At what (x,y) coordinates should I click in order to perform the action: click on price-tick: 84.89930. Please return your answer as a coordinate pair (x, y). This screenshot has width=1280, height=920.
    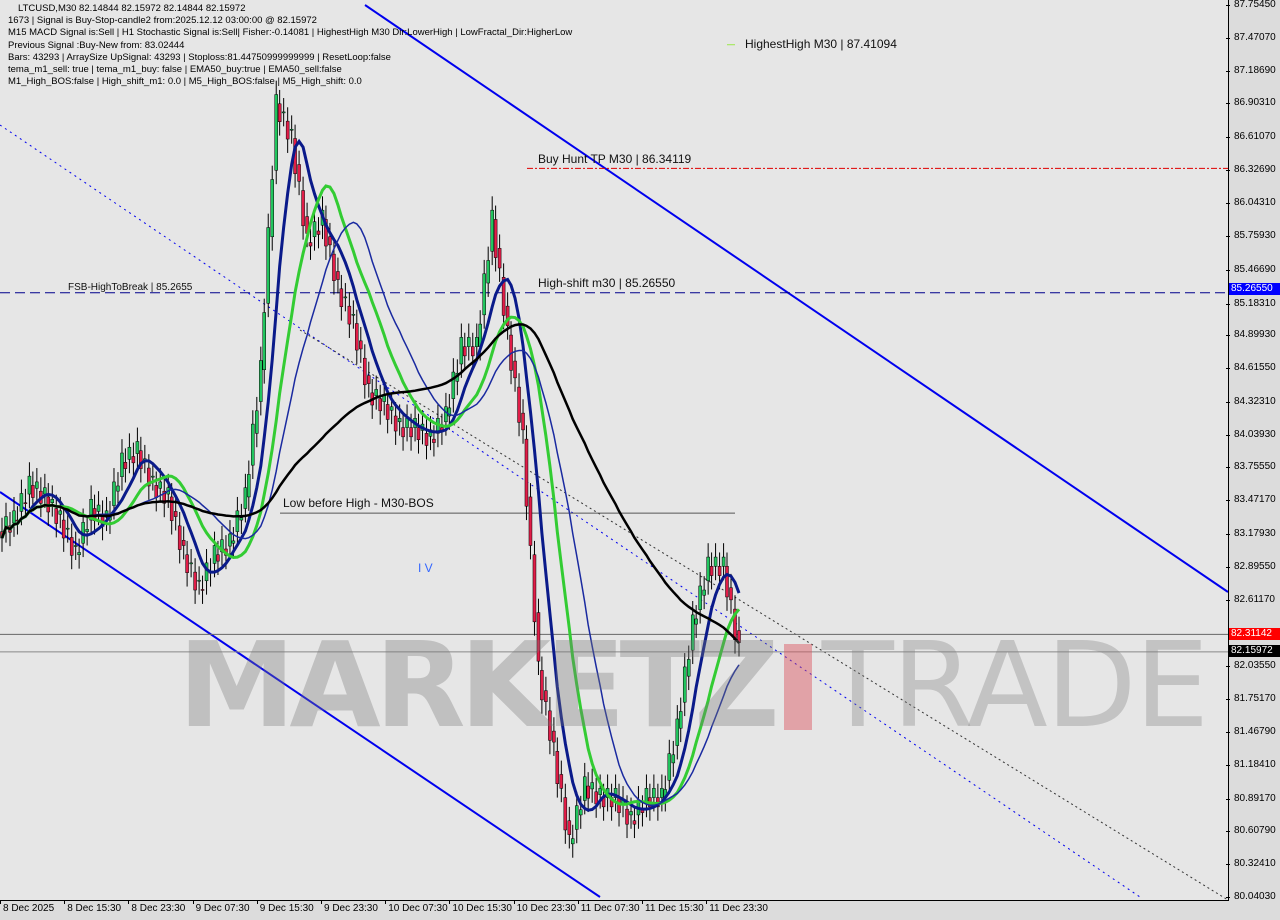
    Looking at the image, I should click on (1251, 335).